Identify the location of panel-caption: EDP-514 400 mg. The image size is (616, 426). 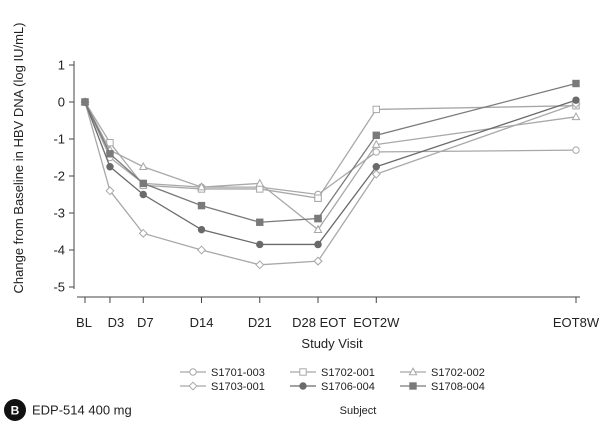
(82, 410).